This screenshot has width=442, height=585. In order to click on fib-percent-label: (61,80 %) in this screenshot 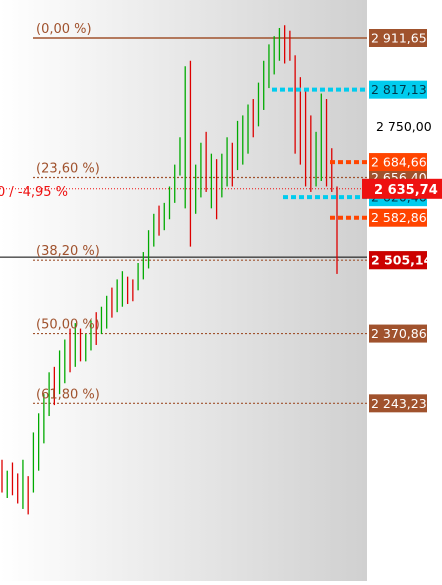, I will do `click(68, 394)`.